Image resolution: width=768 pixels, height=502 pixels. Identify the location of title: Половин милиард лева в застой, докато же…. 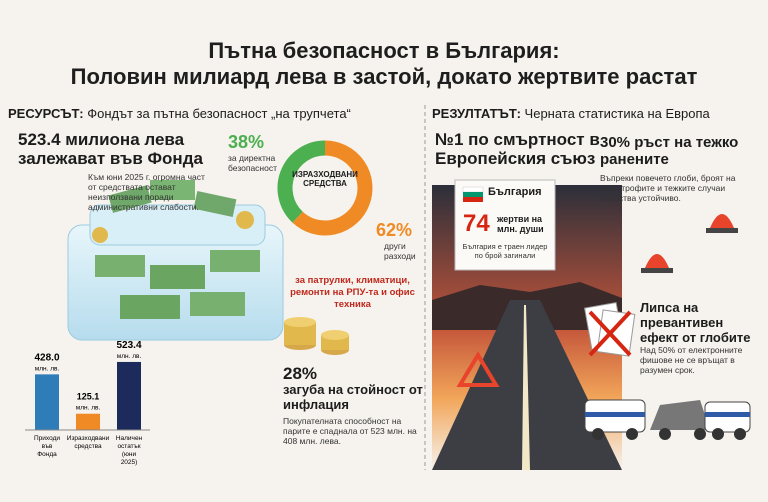
(384, 76).